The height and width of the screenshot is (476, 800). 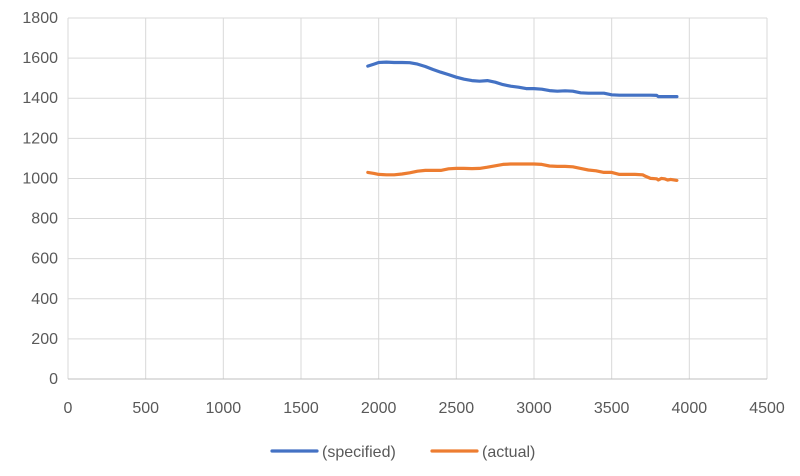 What do you see at coordinates (690, 408) in the screenshot?
I see `x-tick-label: 4000` at bounding box center [690, 408].